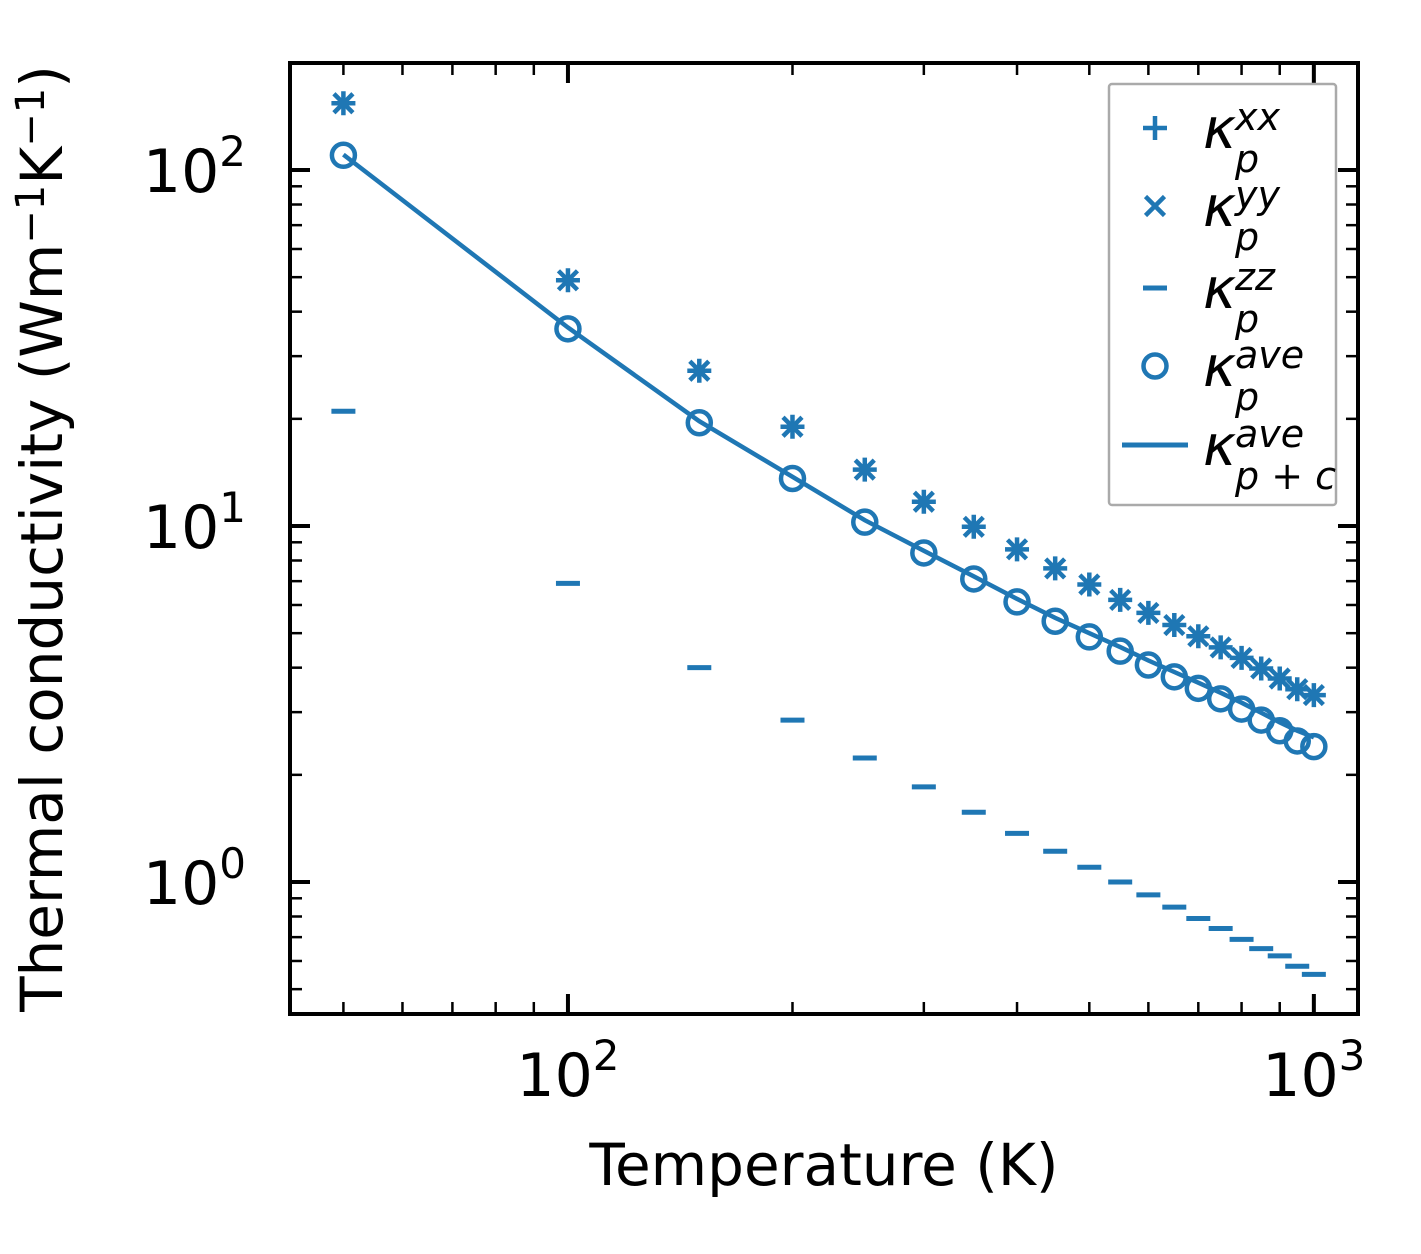 The width and height of the screenshot is (1421, 1254). I want to click on y-tick-label: 10⁰, so click(194, 879).